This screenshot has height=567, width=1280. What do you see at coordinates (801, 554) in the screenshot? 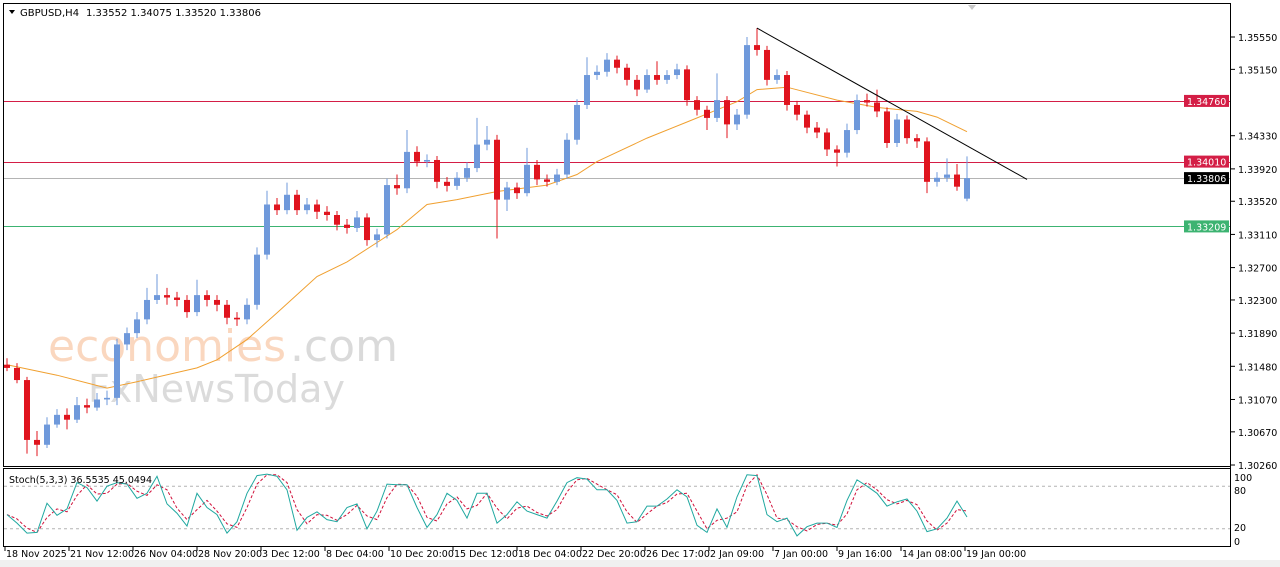
I see `time-tick-label: 7 Jan 00:00` at bounding box center [801, 554].